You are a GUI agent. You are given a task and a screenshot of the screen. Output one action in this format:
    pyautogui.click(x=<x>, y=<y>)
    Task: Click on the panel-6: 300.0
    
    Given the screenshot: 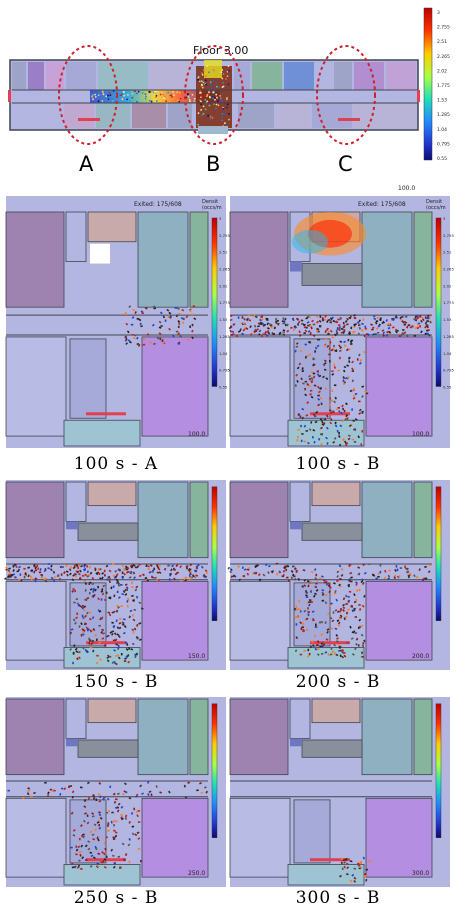 What is the action you would take?
    pyautogui.click(x=339, y=792)
    